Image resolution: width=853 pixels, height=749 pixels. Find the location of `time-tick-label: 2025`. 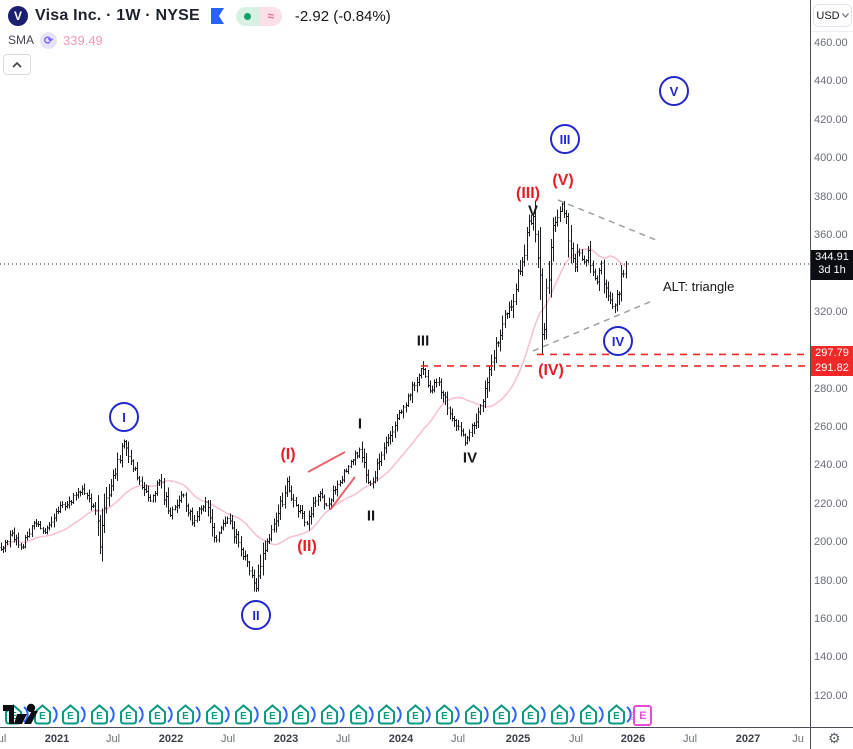

time-tick-label: 2025 is located at coordinates (518, 739).